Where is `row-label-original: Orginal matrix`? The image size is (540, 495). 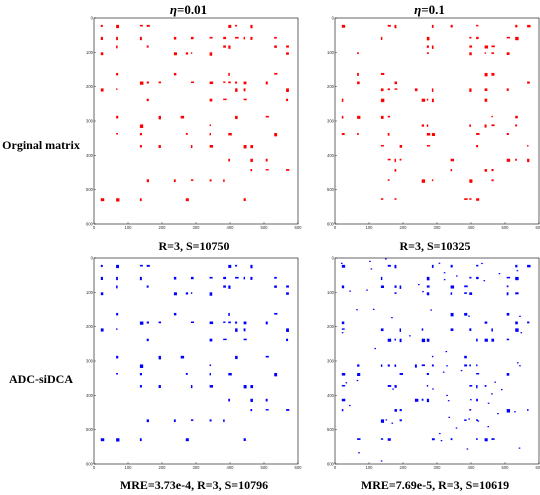
row-label-original: Orginal matrix is located at coordinates (41, 145).